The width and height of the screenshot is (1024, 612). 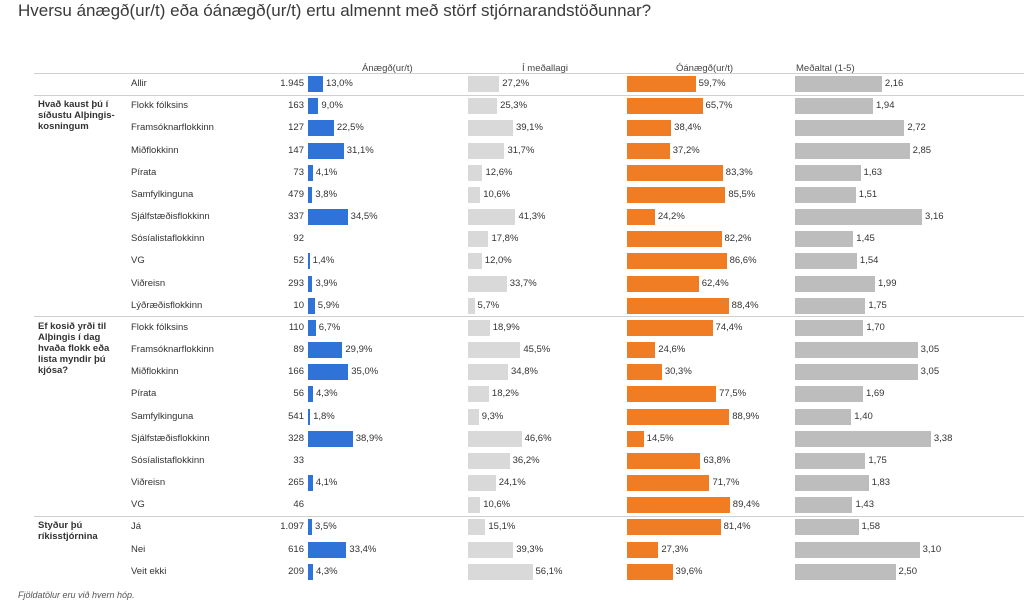 What do you see at coordinates (524, 372) in the screenshot?
I see `value-medallagi: 34,8%` at bounding box center [524, 372].